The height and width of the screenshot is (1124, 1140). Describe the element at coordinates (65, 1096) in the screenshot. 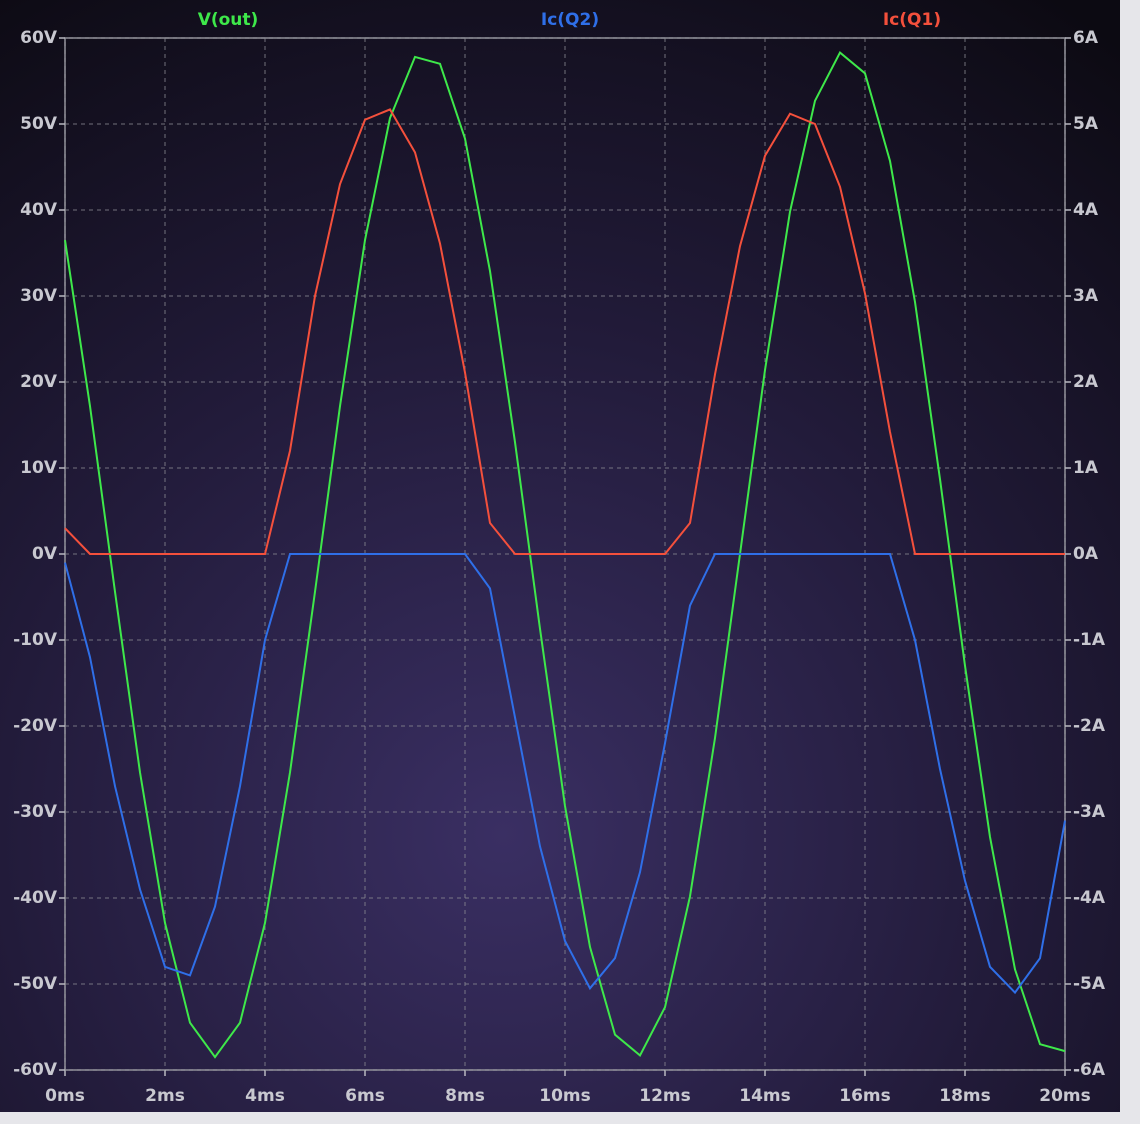

I see `x-tick-label: 0ms` at that location.